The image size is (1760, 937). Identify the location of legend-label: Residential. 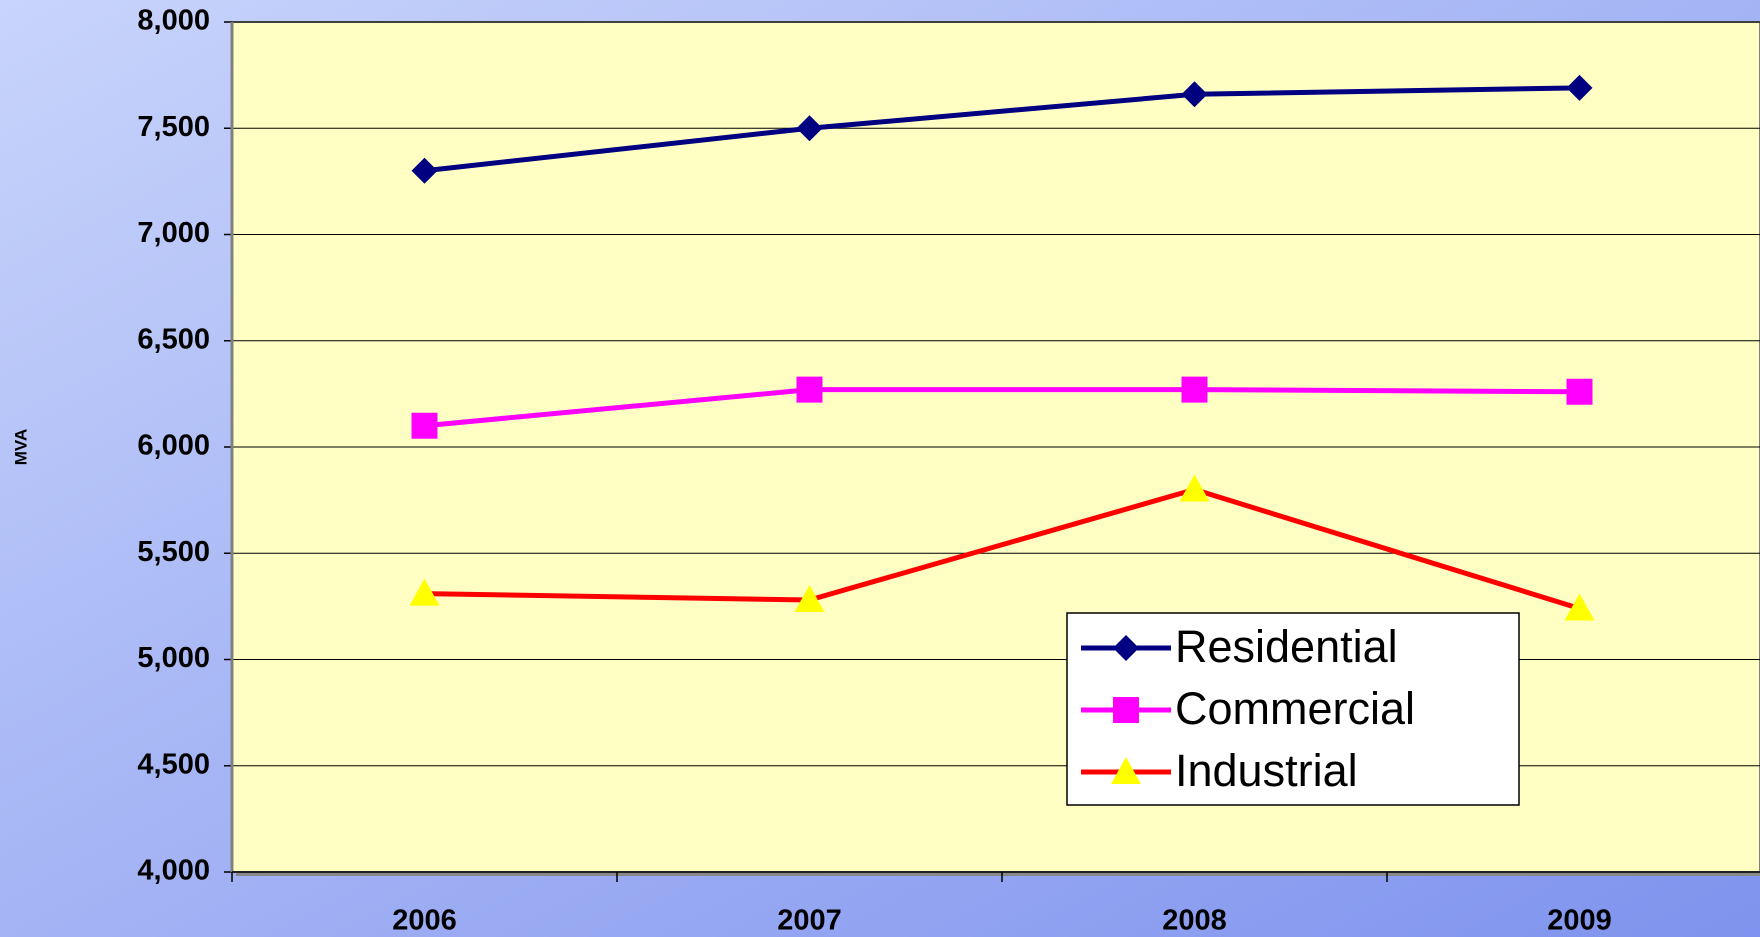
(1286, 646).